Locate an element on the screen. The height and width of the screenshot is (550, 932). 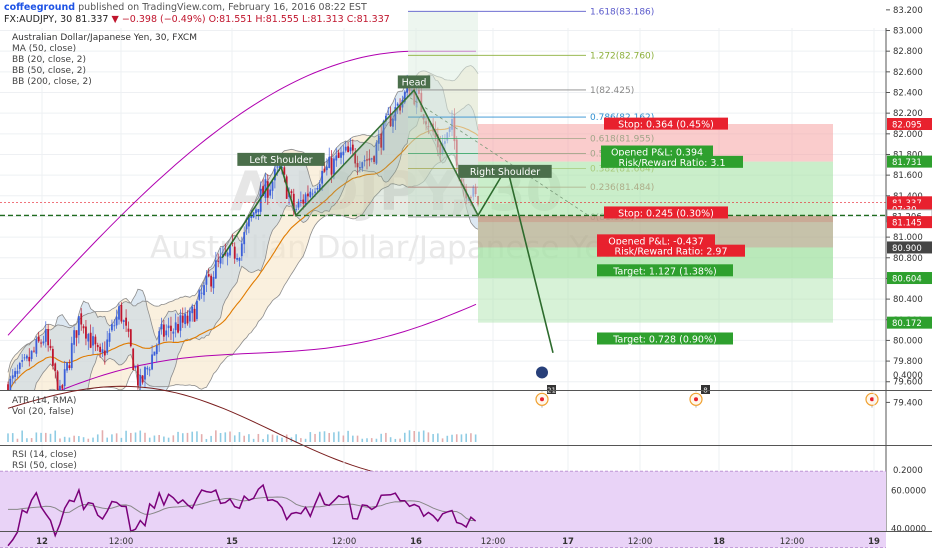
legend-bb20: BB (20, close, 2) is located at coordinates (49, 60).